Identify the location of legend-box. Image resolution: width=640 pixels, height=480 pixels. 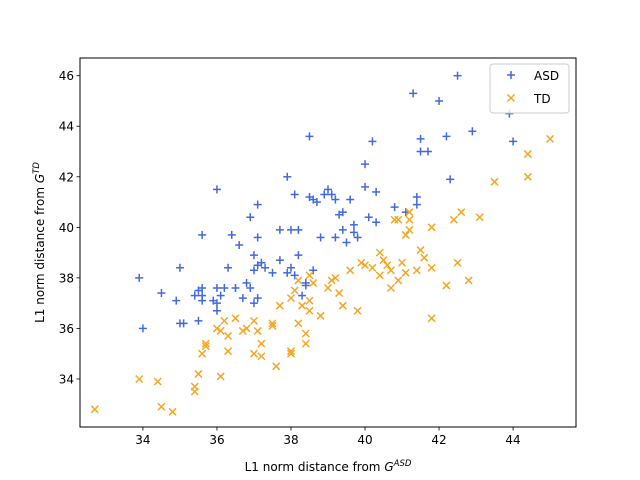
(529, 88).